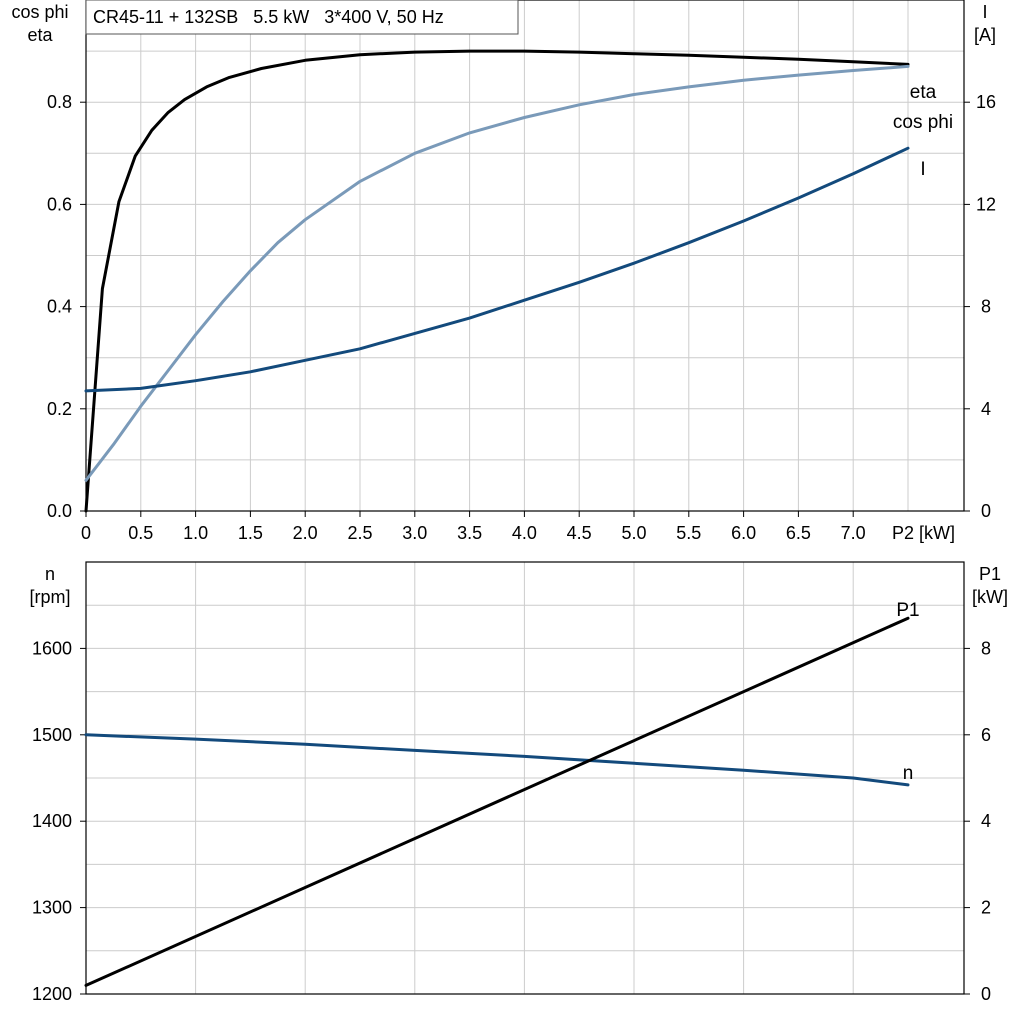  I want to click on bottom-left-axis-label-2: [rpm], so click(49, 597).